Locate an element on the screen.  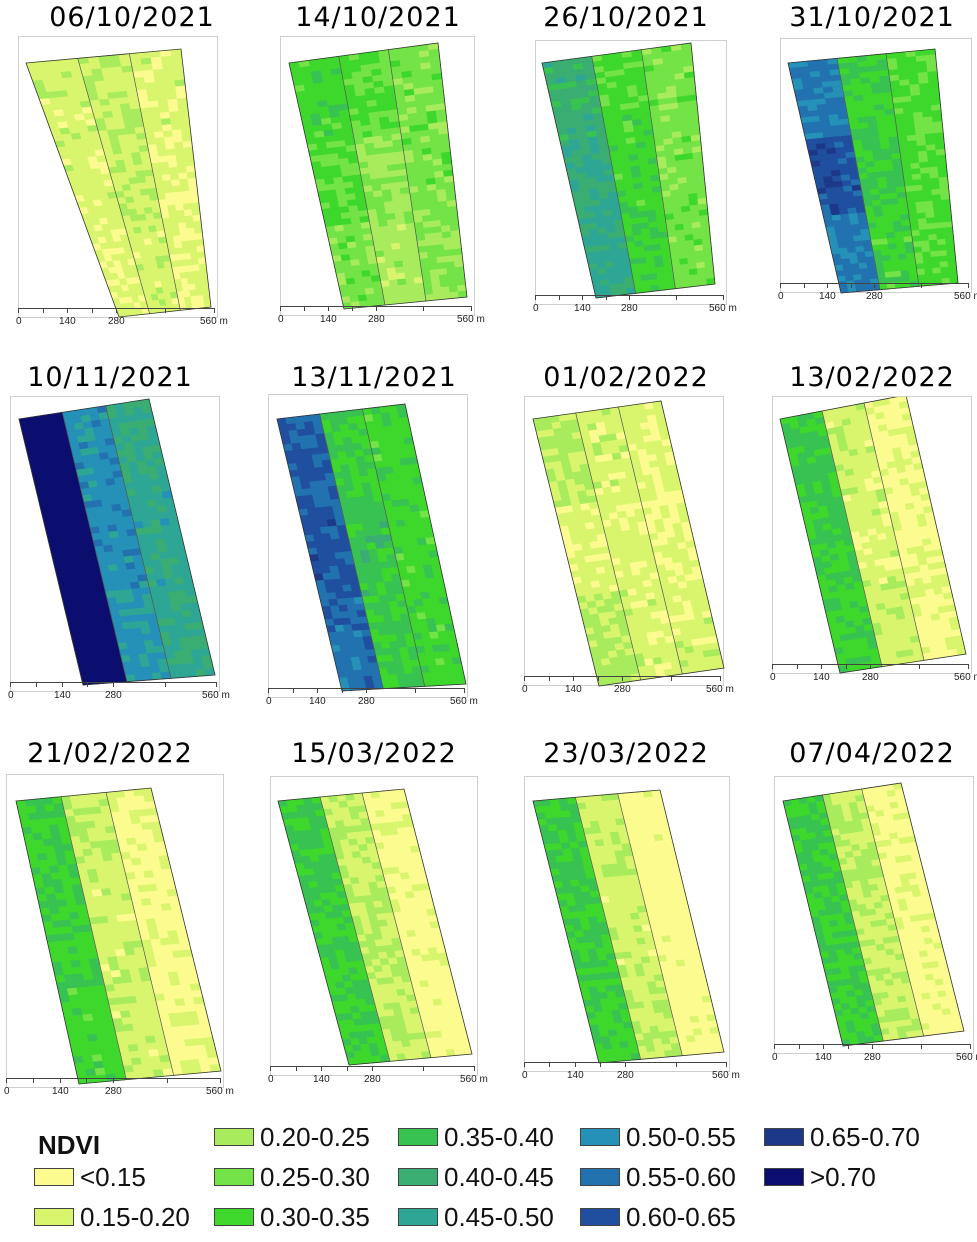
map-frame is located at coordinates (377, 176).